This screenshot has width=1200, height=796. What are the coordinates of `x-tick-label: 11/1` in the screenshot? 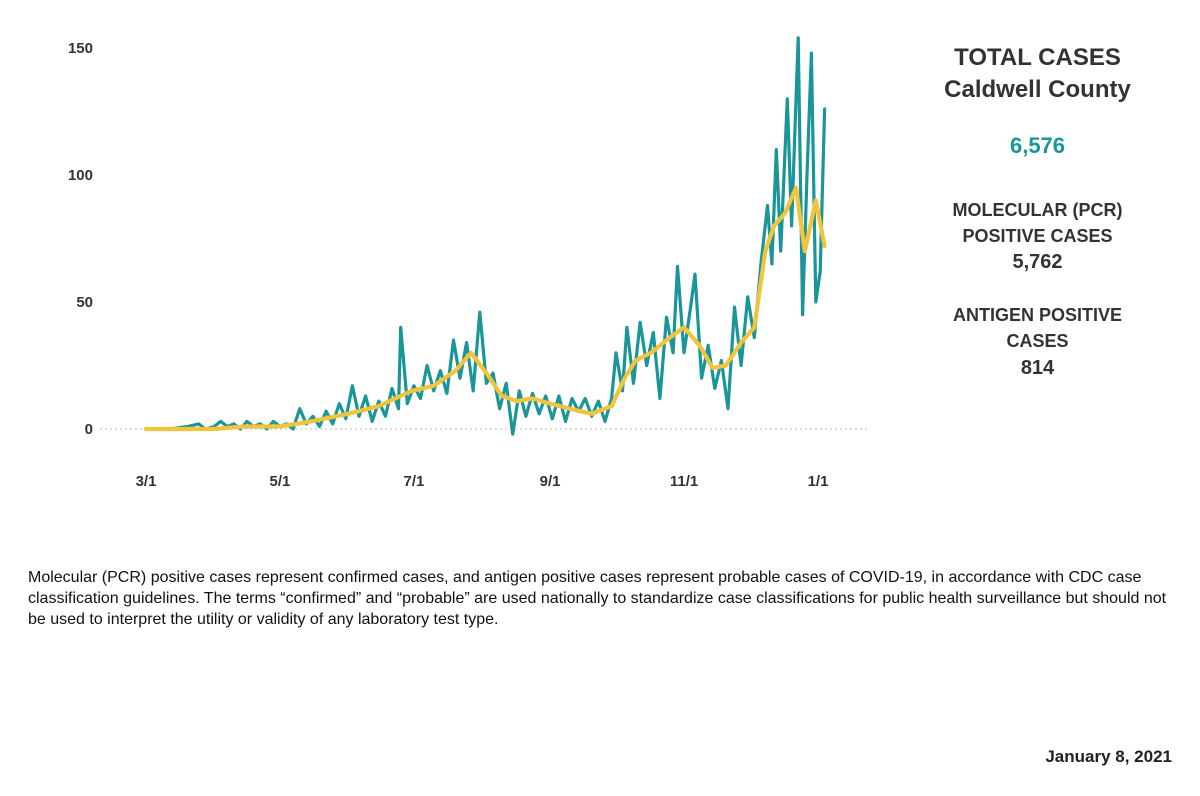 It's located at (684, 481).